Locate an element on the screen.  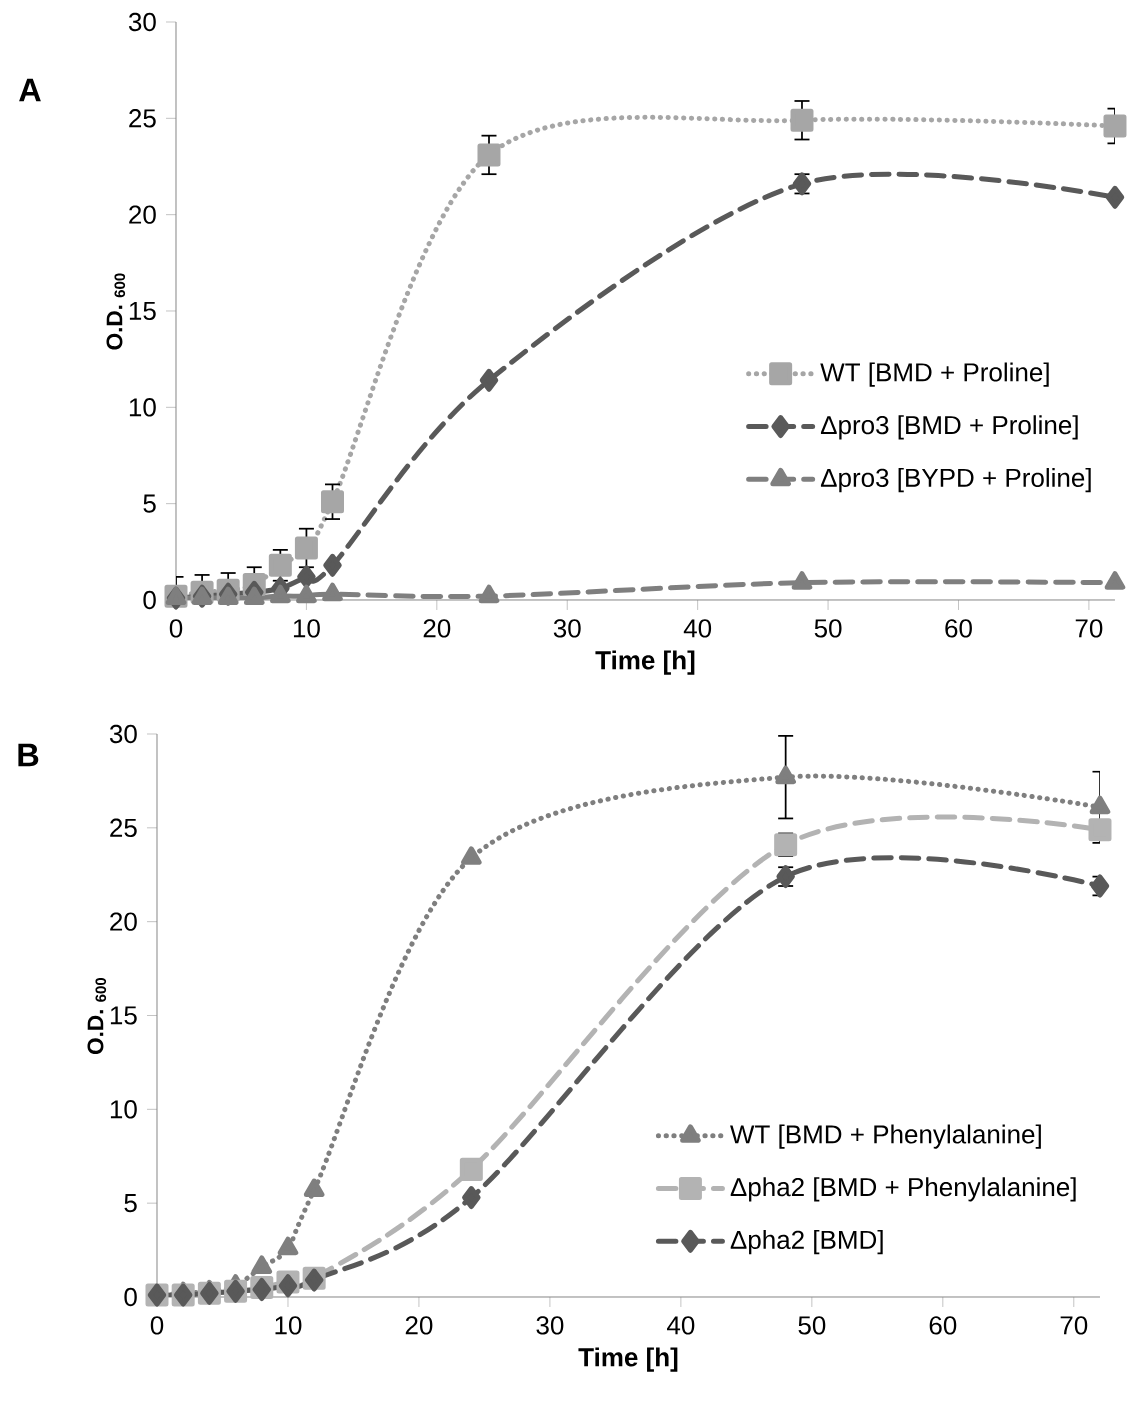
legend-label: Δpha2 [BMD] is located at coordinates (806, 1242).